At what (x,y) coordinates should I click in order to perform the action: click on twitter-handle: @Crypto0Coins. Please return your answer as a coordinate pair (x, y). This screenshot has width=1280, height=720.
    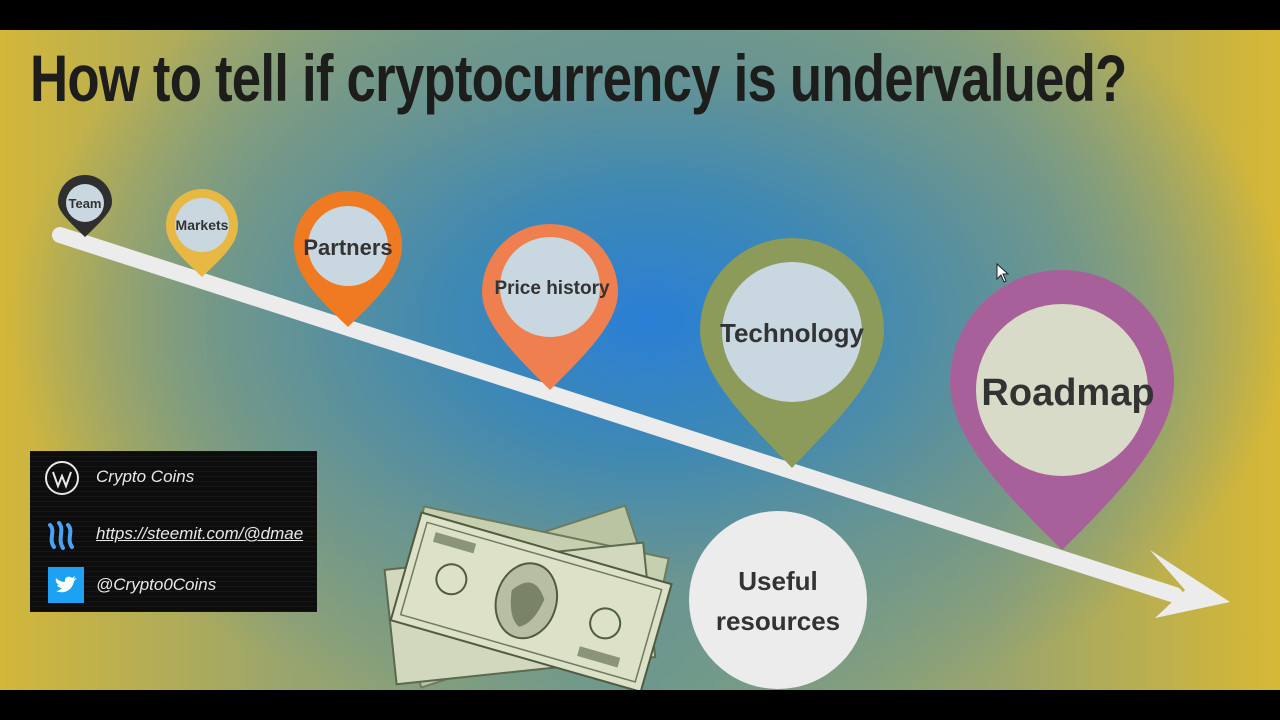
    Looking at the image, I should click on (156, 584).